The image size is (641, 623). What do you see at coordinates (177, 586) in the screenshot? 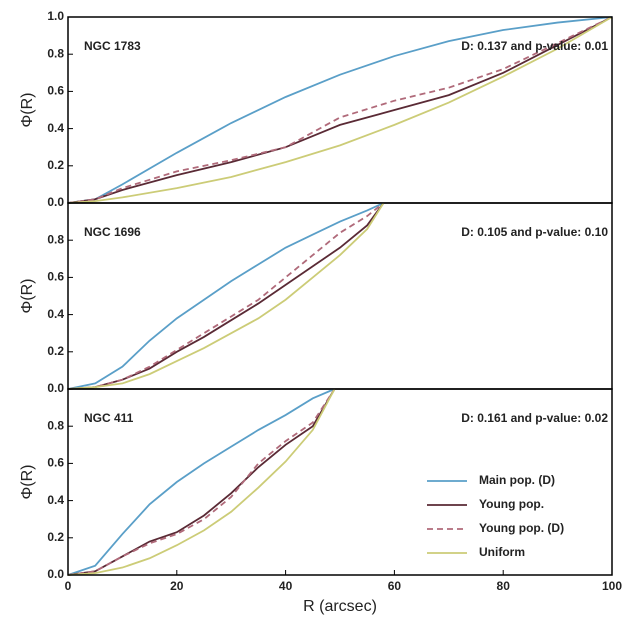
I see `x-tick-label: 20` at bounding box center [177, 586].